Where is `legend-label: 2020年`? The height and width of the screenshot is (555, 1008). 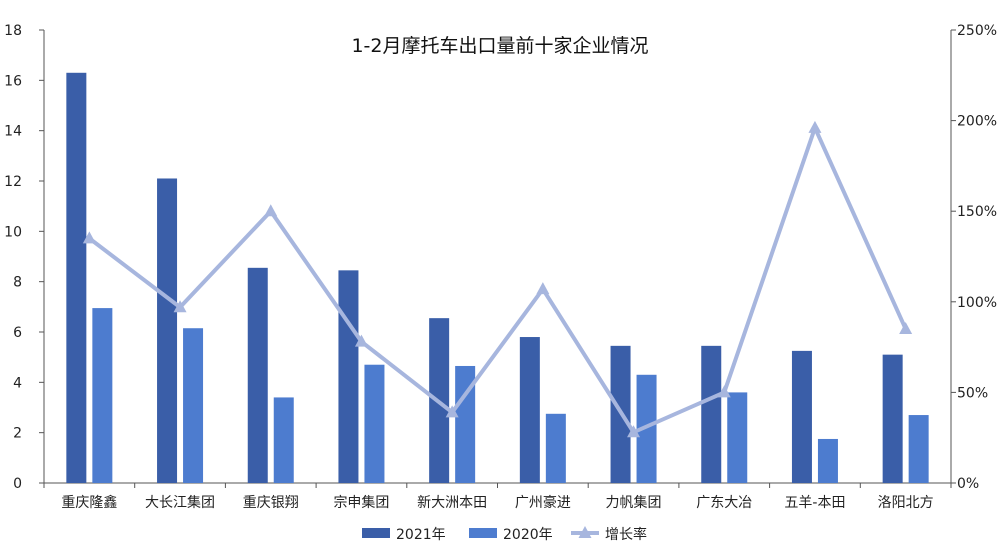
legend-label: 2020年 is located at coordinates (528, 535).